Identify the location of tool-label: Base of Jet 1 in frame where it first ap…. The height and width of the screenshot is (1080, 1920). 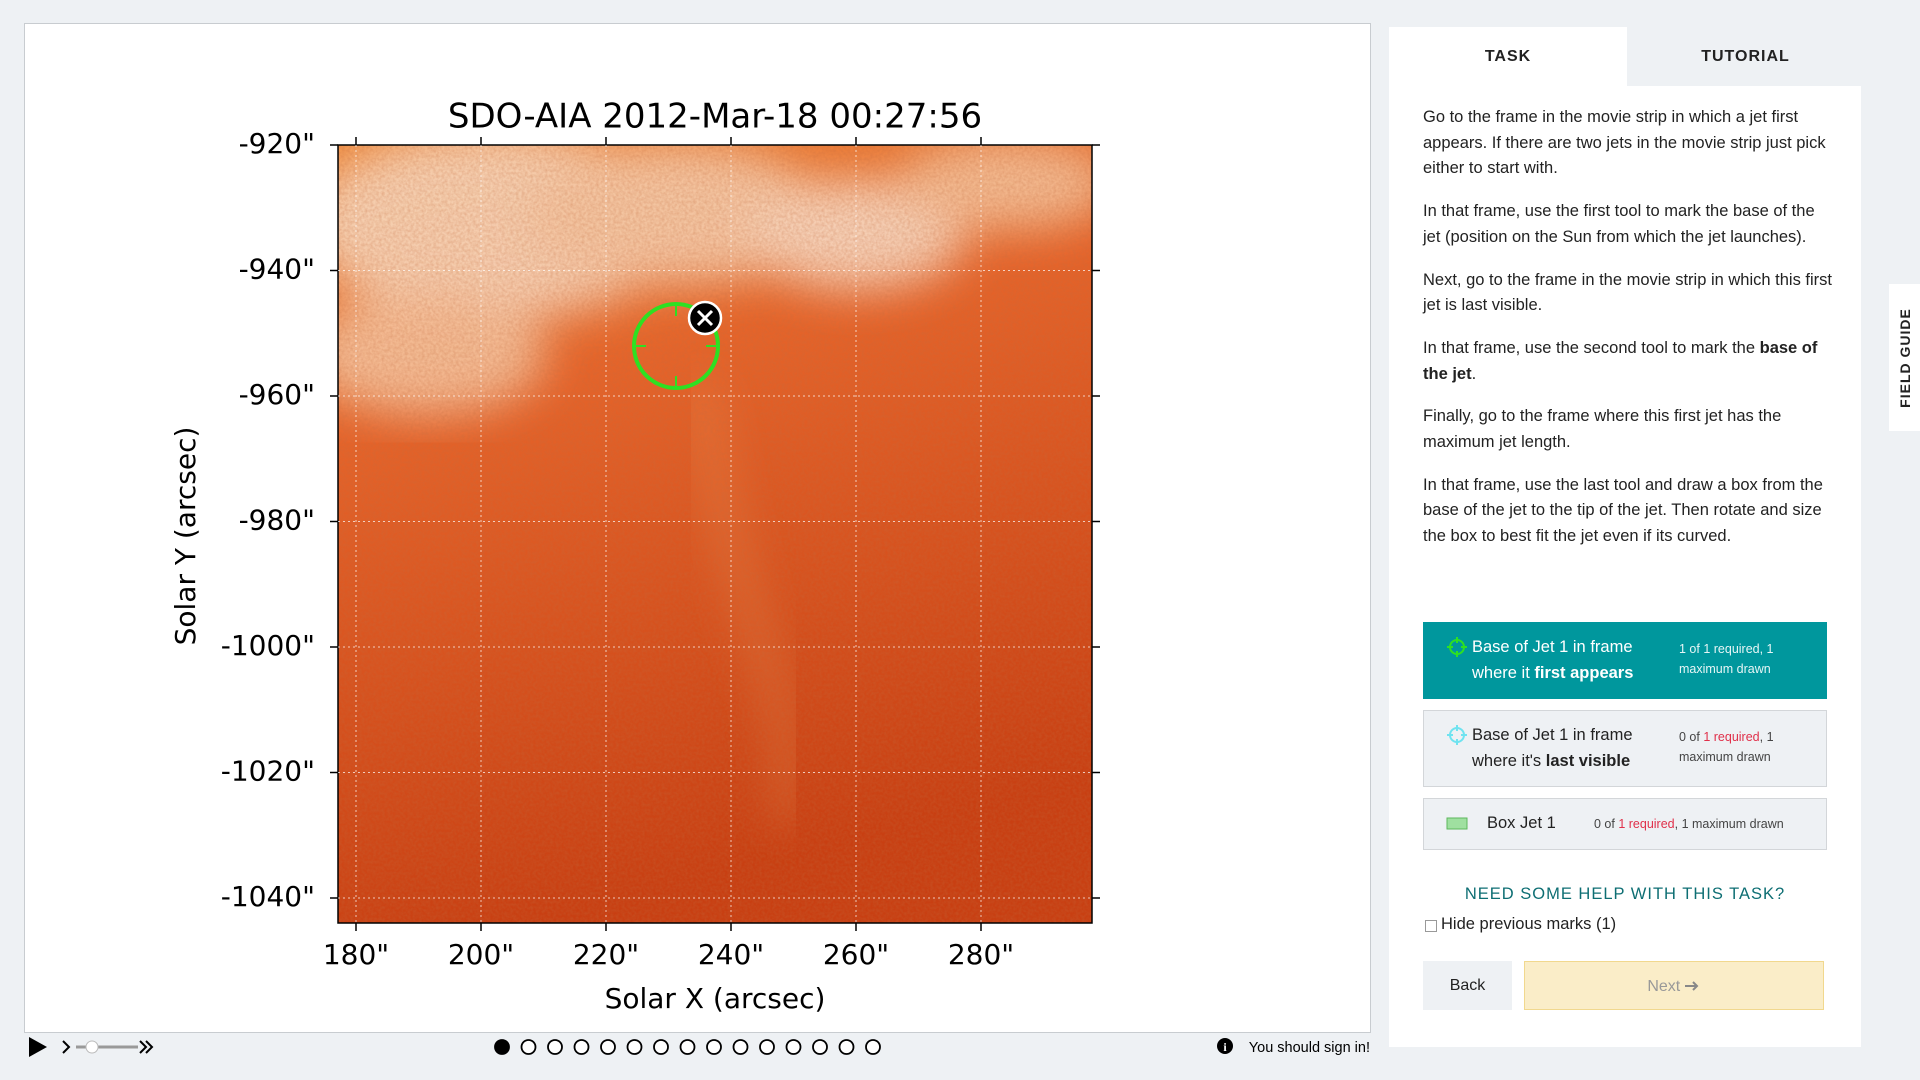
(1567, 660).